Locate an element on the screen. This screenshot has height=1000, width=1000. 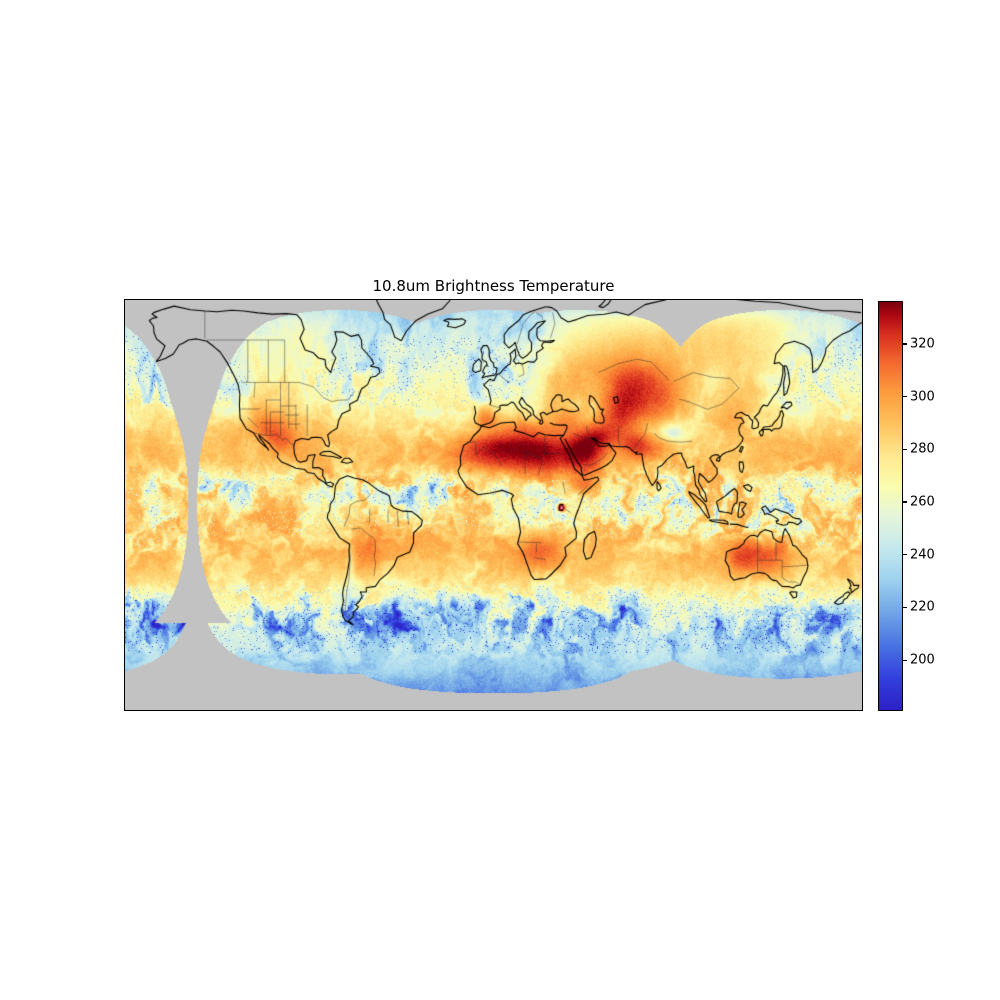
colorbar-tick-label: 300 is located at coordinates (922, 397).